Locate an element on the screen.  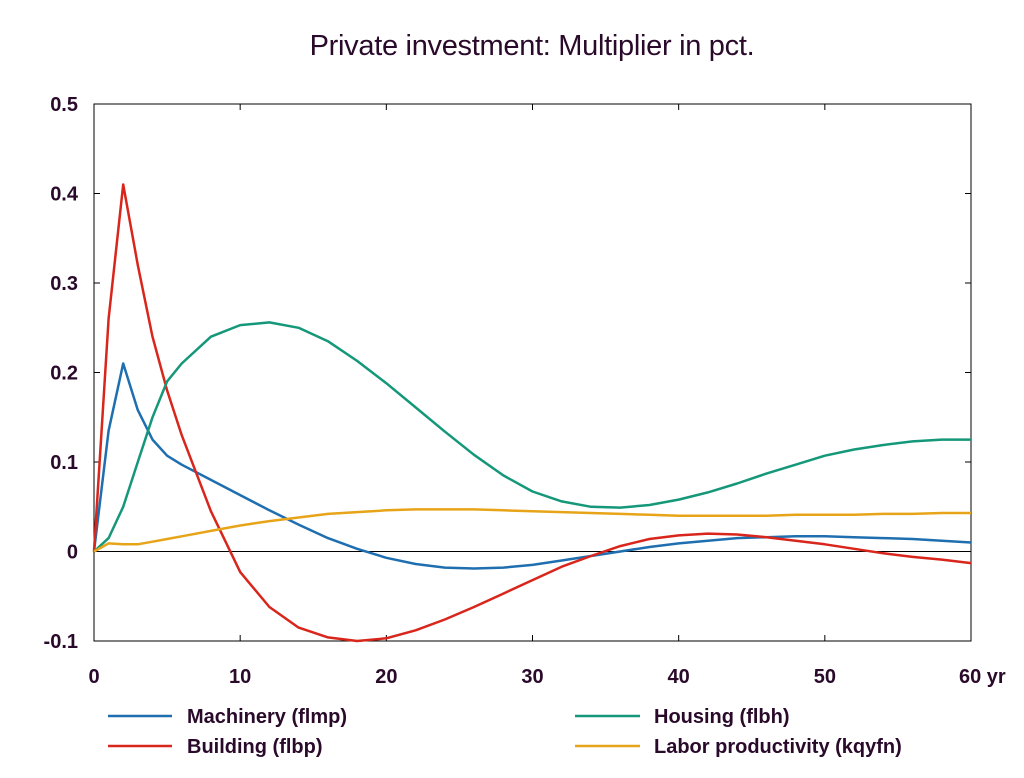
y-tick-label: 0.3 is located at coordinates (64, 284).